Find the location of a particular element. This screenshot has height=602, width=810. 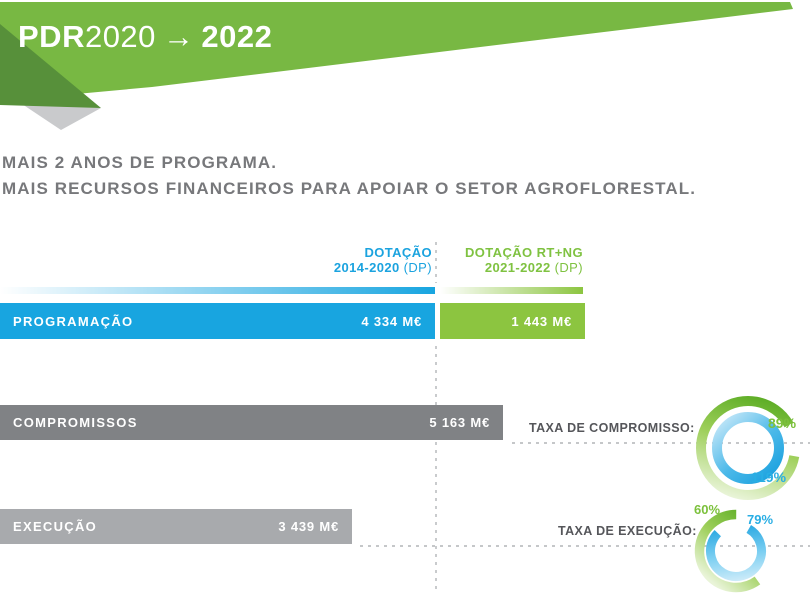

gradient-rule-green is located at coordinates (511, 290).